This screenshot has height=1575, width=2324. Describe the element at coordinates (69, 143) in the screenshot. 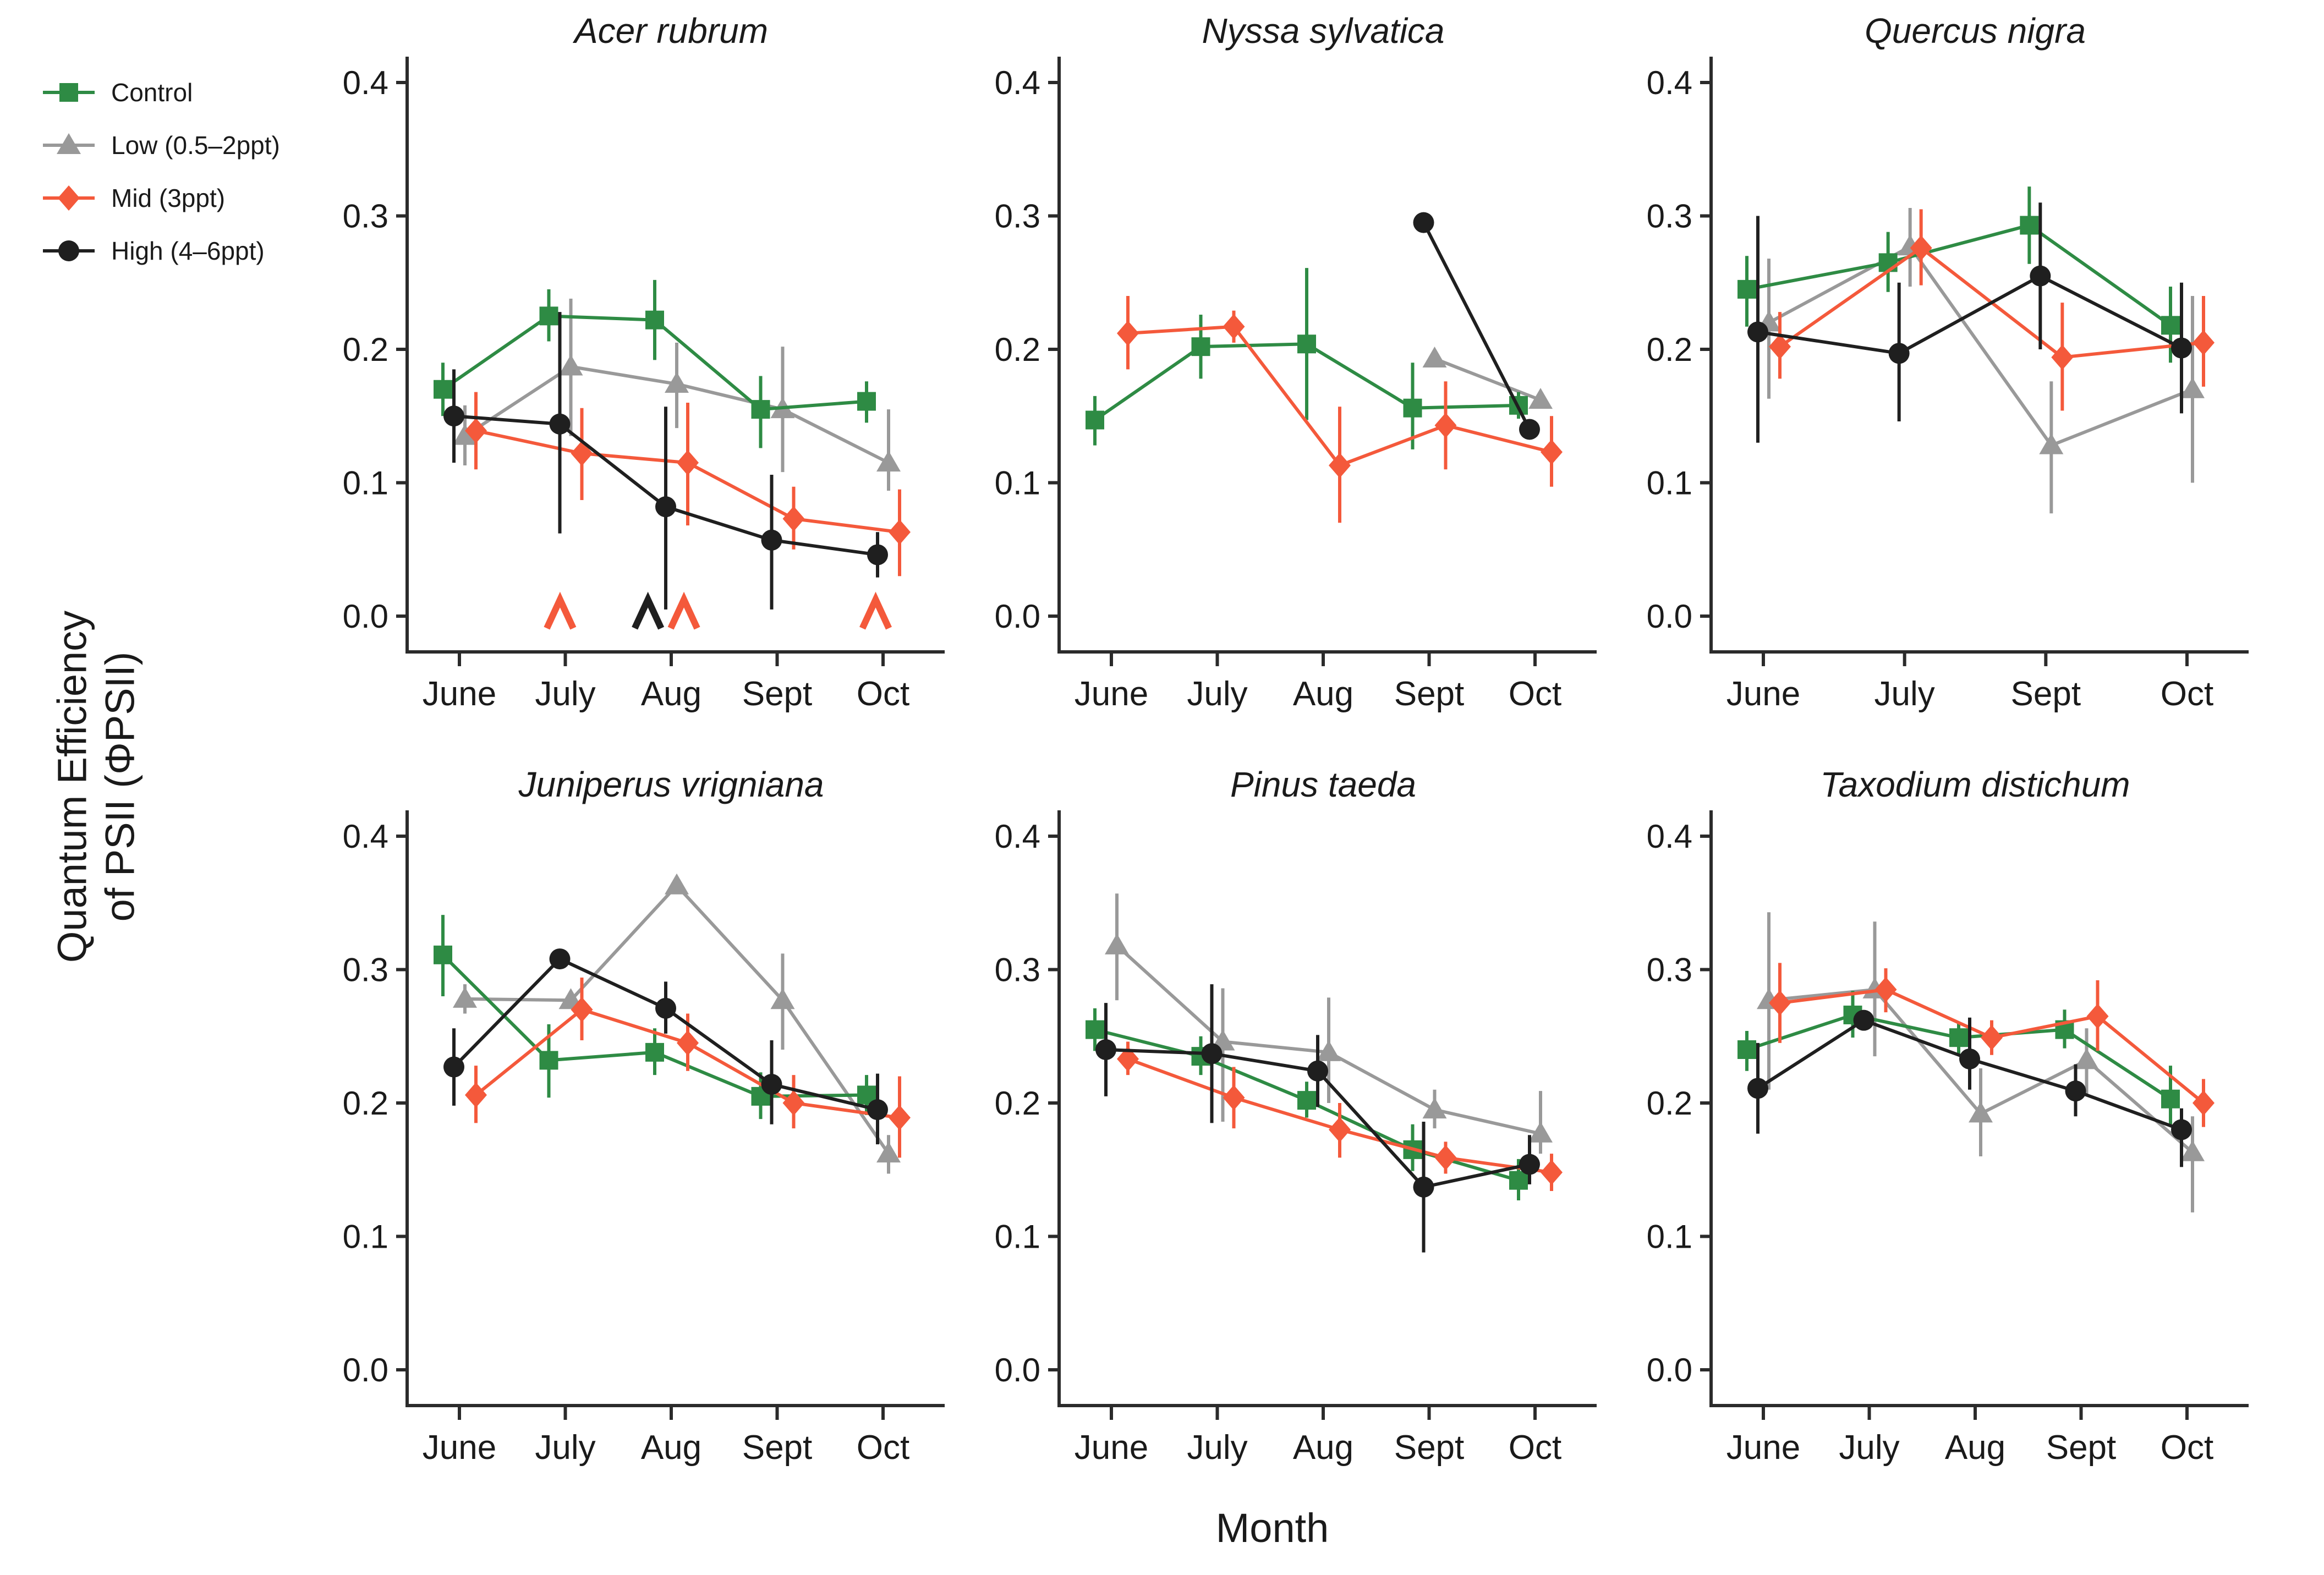

I see `low-legend-marker-icon` at that location.